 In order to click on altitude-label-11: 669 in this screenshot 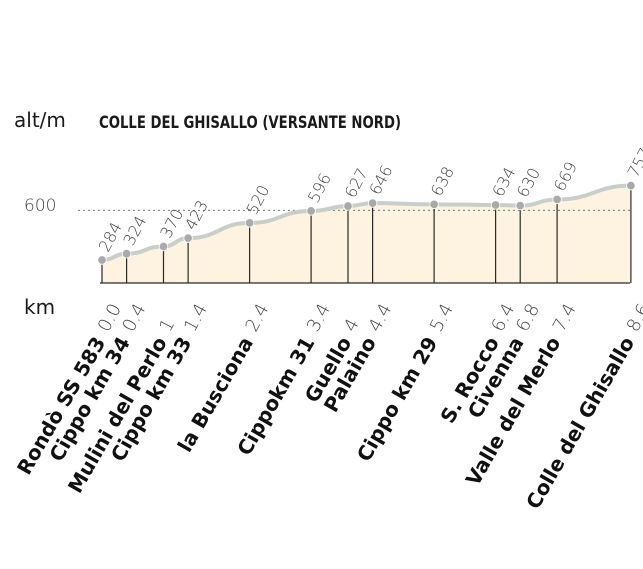, I will do `click(565, 176)`.